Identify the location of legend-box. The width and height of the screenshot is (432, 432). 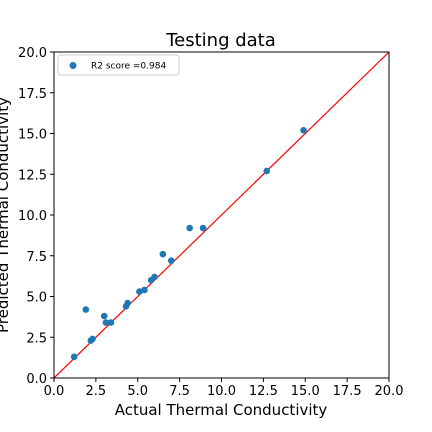
(118, 65).